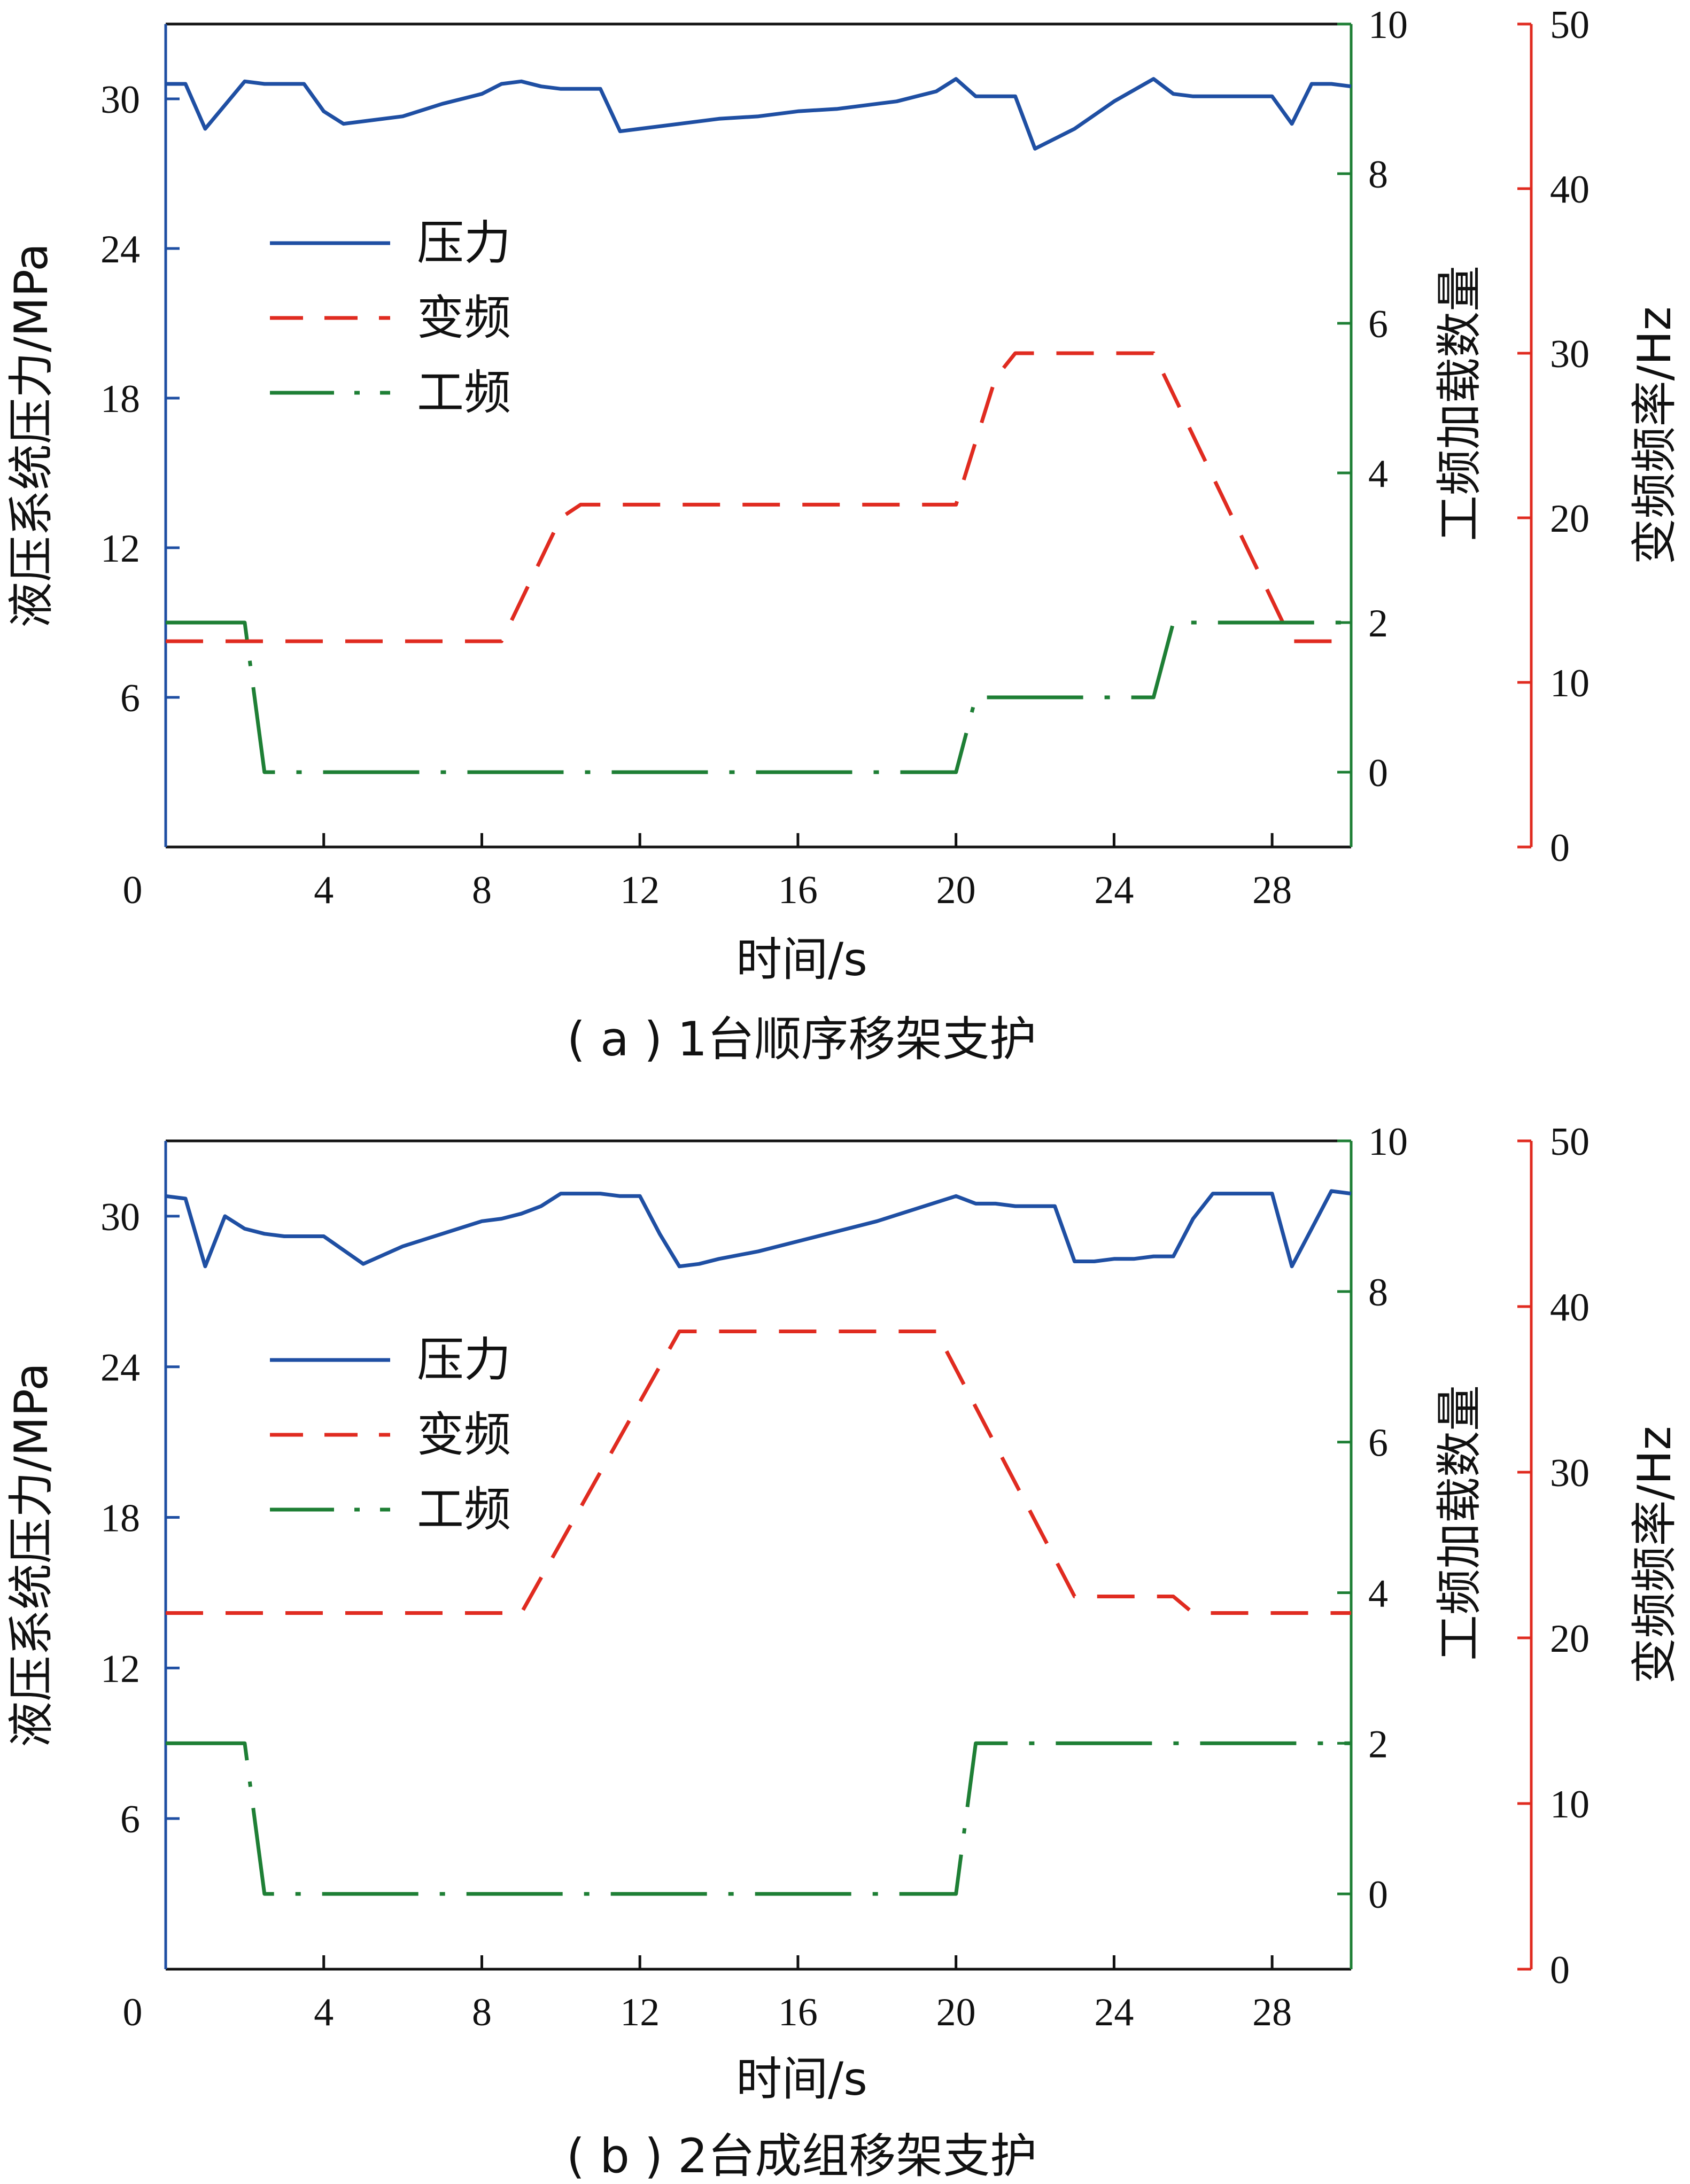  What do you see at coordinates (802, 1039) in the screenshot?
I see `panel-caption: ( a ) 1台顺序移架支护` at bounding box center [802, 1039].